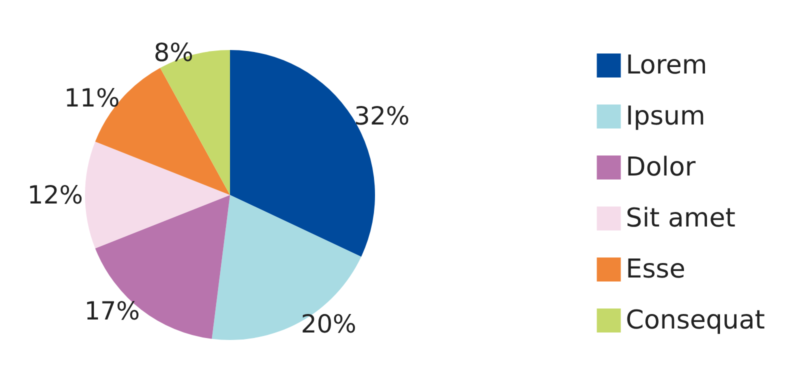 This screenshot has height=386, width=800. Describe the element at coordinates (382, 116) in the screenshot. I see `data-label: 32%` at that location.